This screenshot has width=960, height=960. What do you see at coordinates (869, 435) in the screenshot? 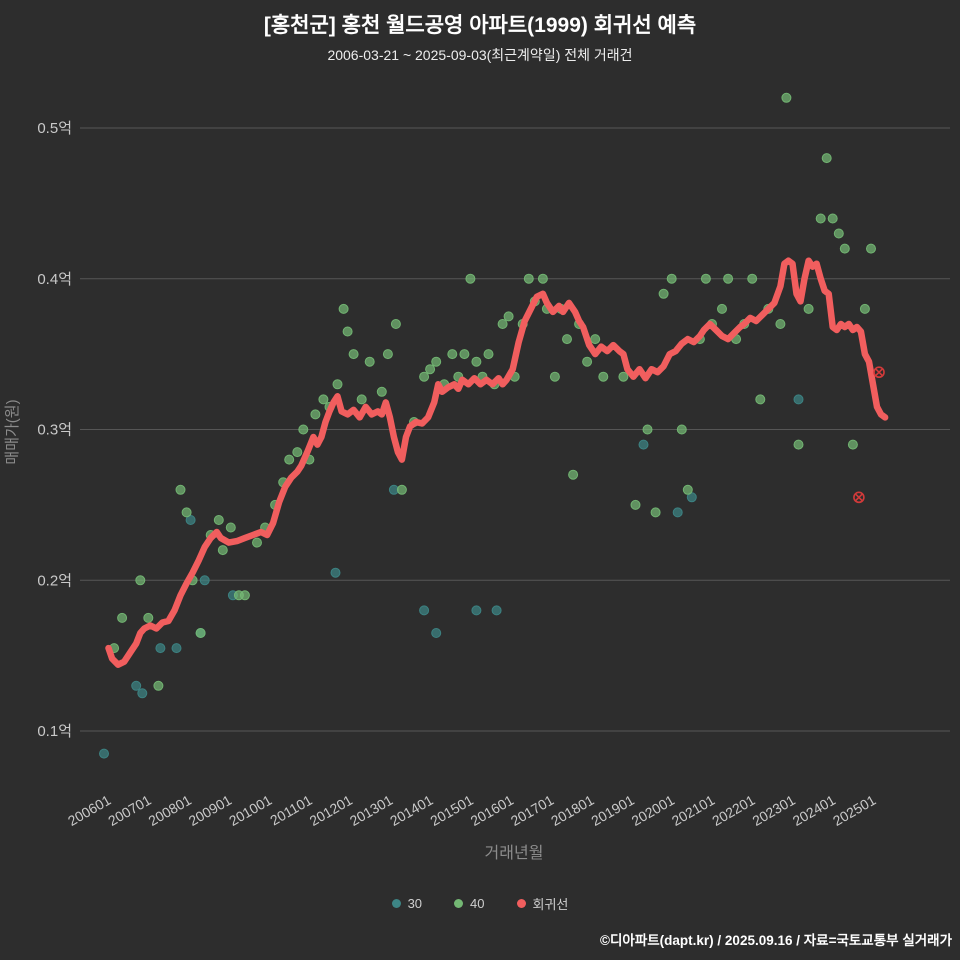
I see `outlier-markers` at bounding box center [869, 435].